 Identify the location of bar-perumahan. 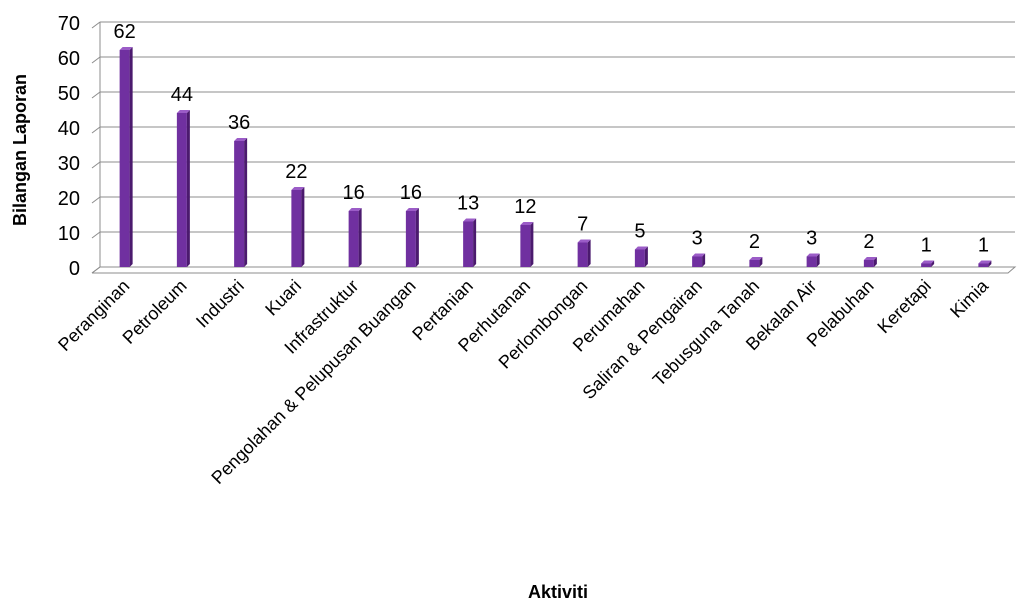
(641, 256).